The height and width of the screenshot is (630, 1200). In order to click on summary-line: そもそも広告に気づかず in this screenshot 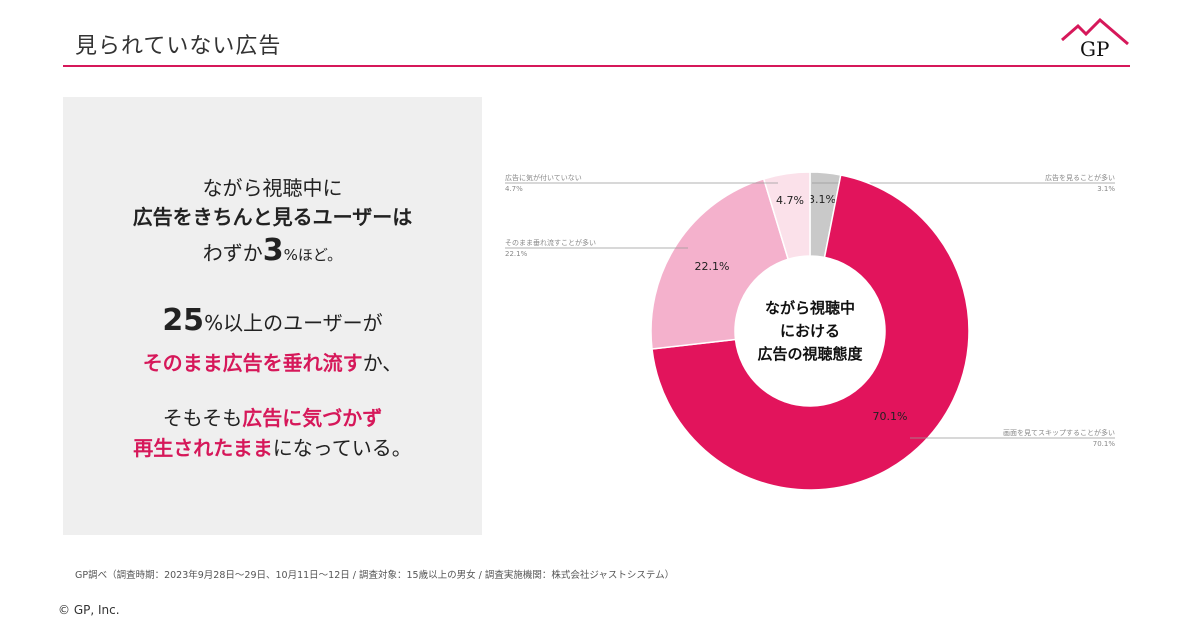, I will do `click(272, 418)`.